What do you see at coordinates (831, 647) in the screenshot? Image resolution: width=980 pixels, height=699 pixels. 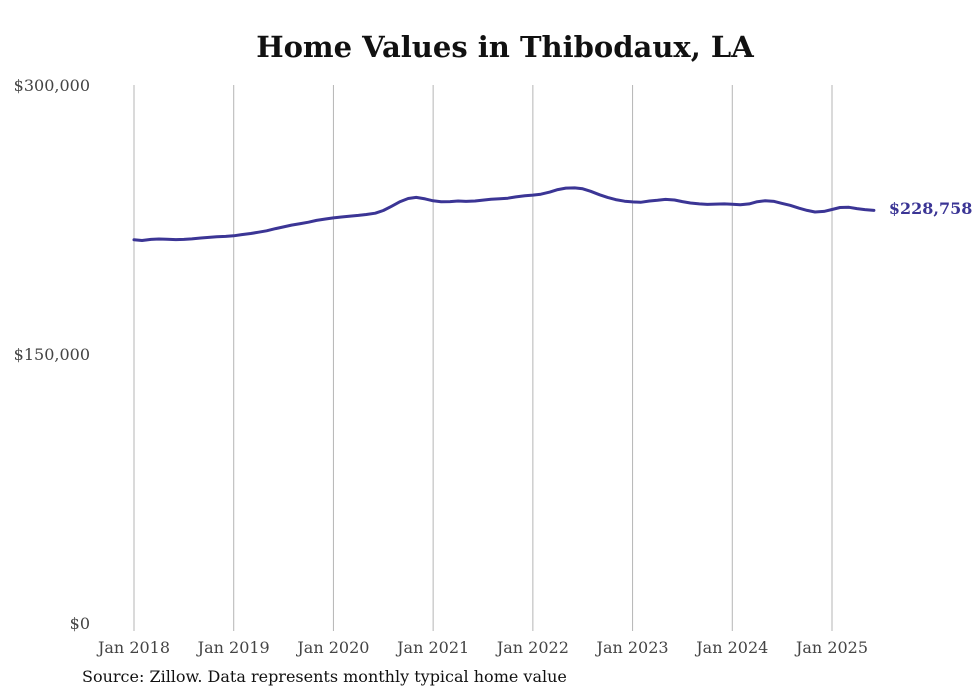 I see `x-tick-label: Jan 2025` at bounding box center [831, 647].